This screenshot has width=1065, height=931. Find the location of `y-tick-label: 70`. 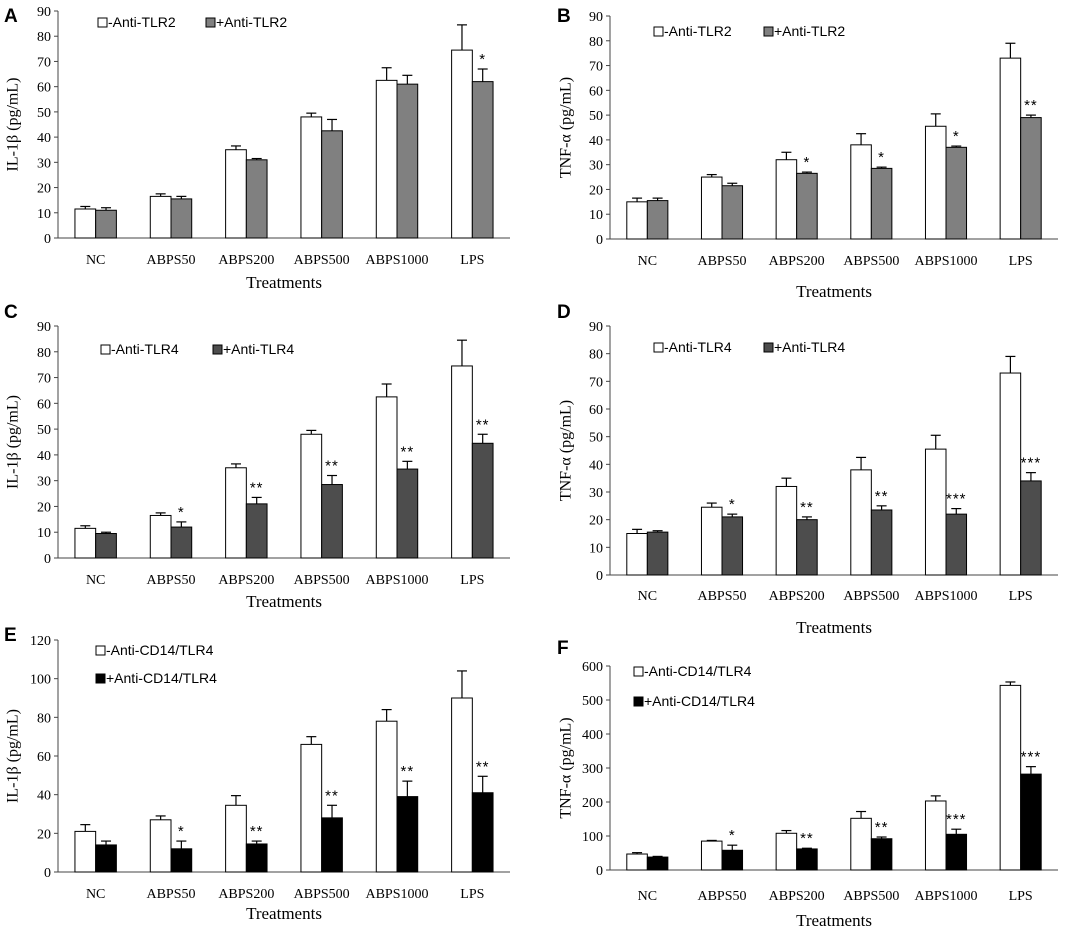

y-tick-label: 70 is located at coordinates (596, 67).